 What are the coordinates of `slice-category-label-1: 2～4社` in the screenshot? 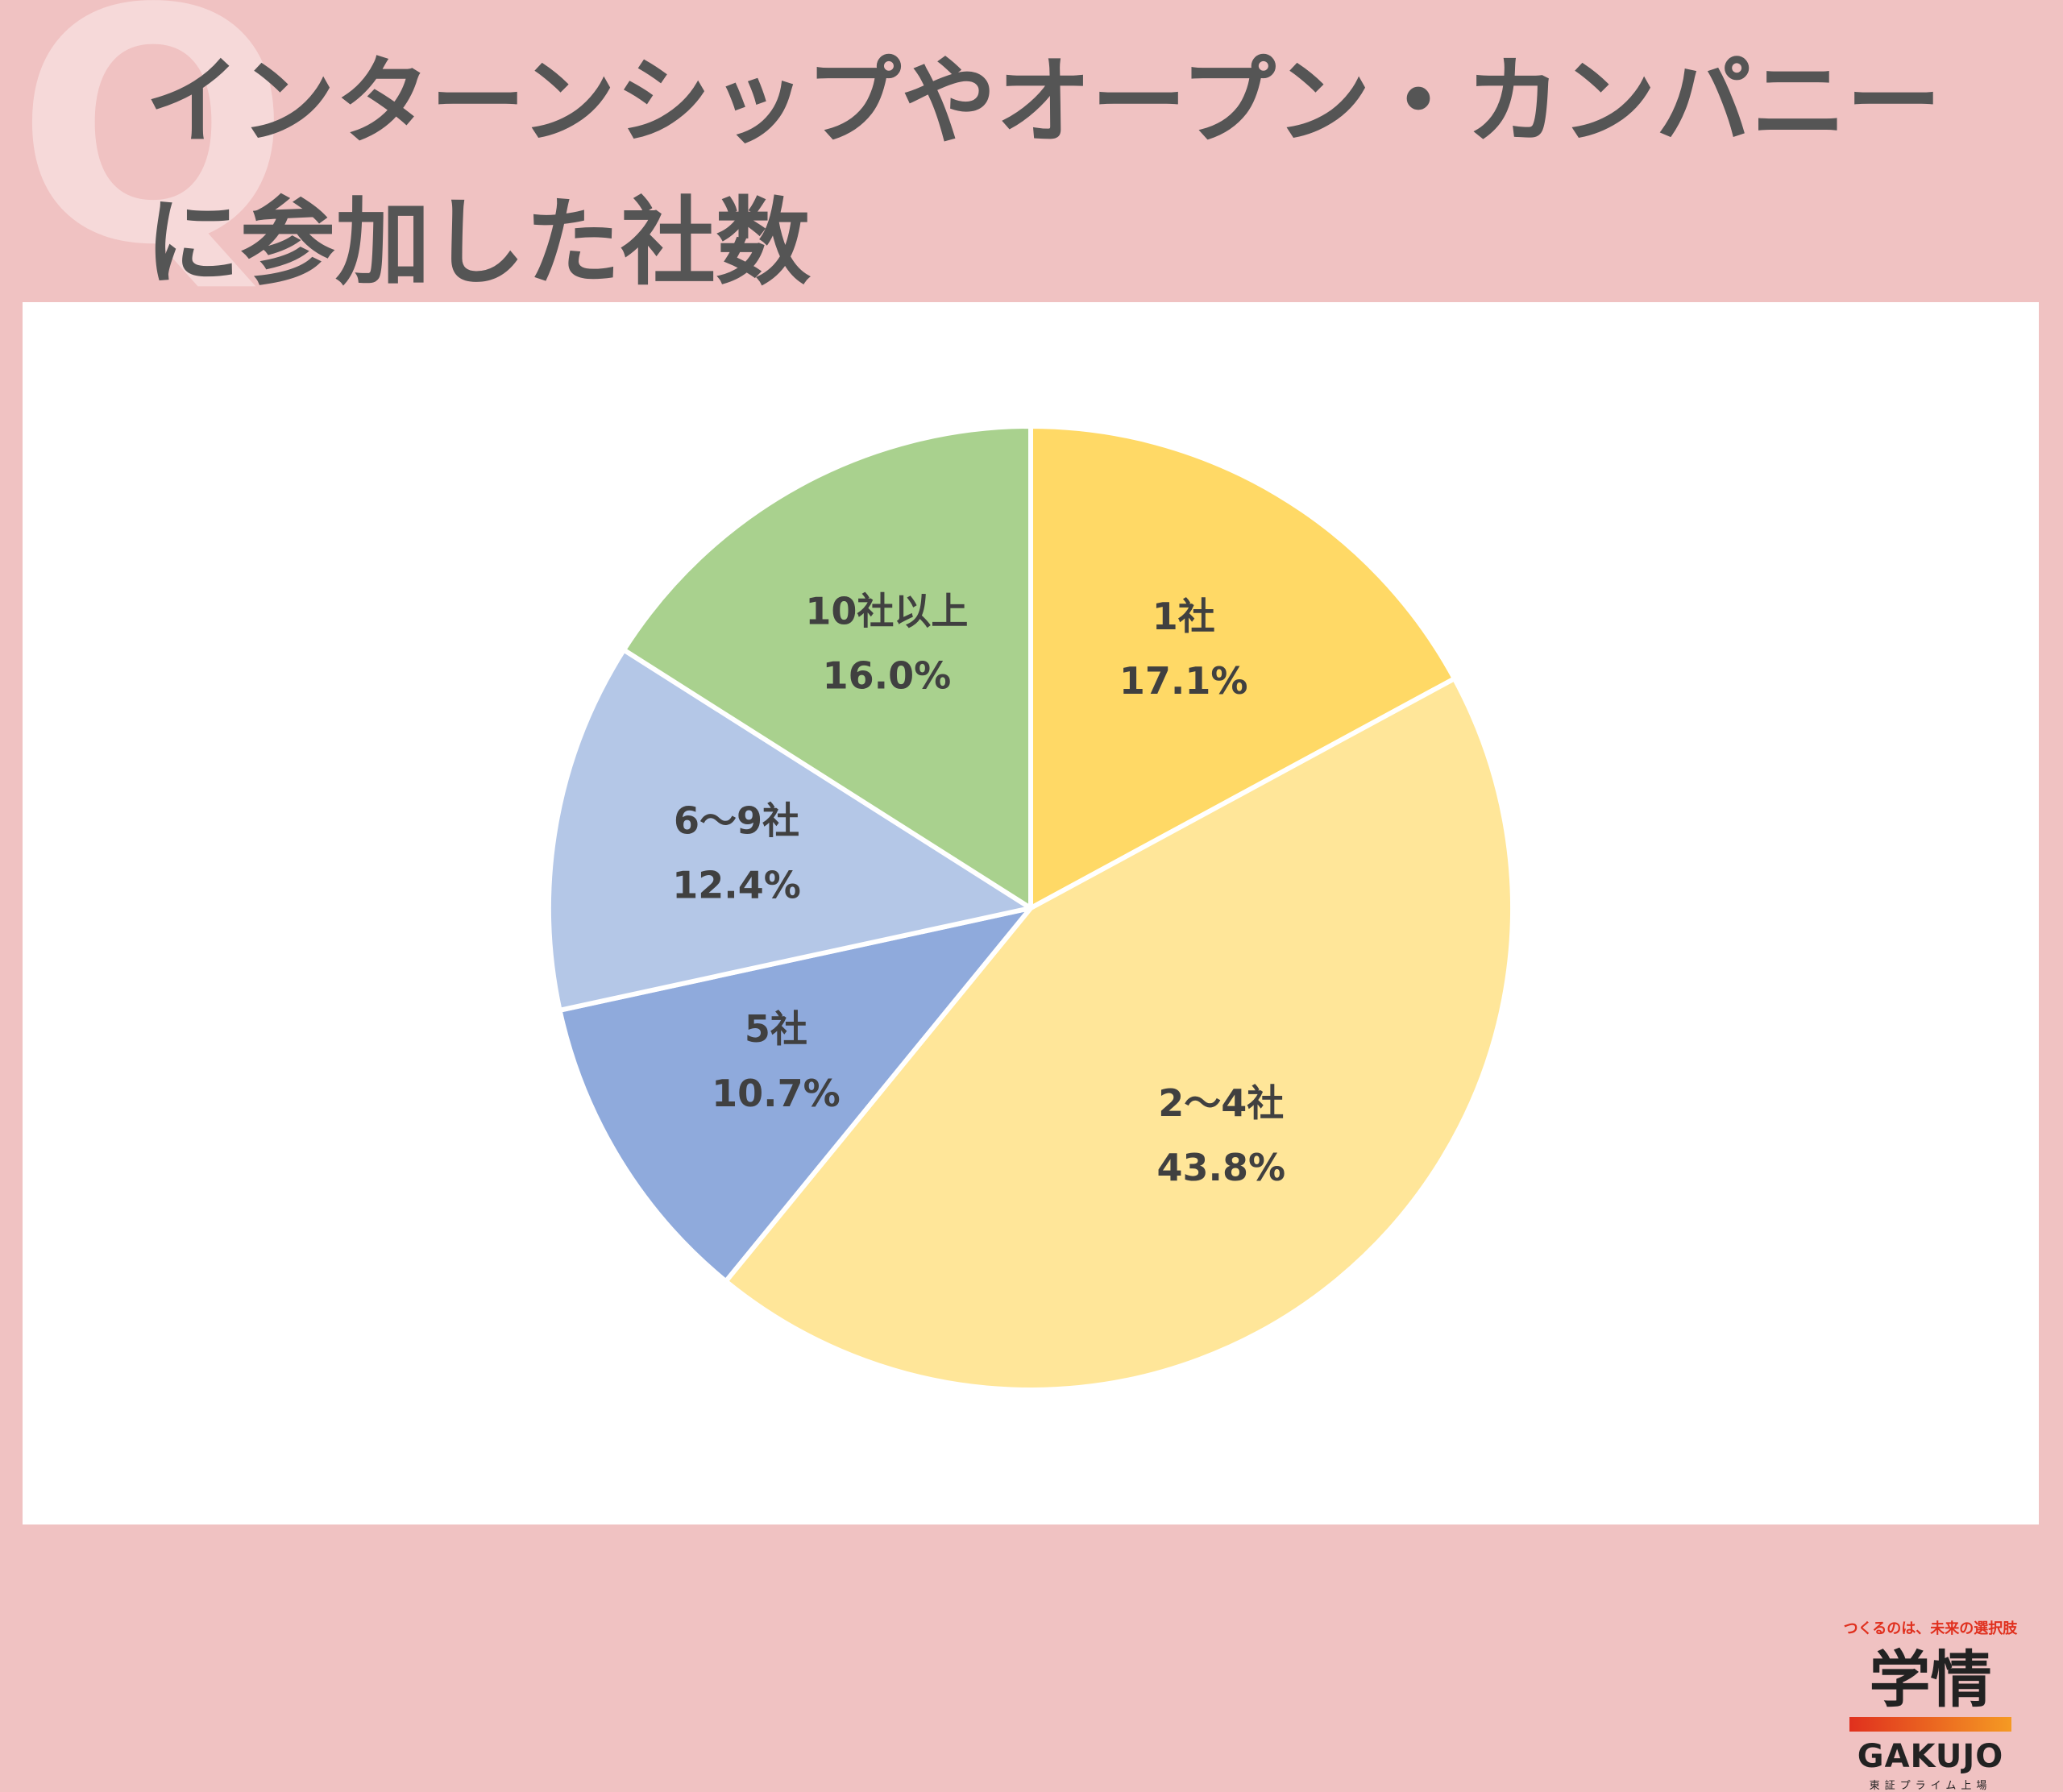 It's located at (1221, 1103).